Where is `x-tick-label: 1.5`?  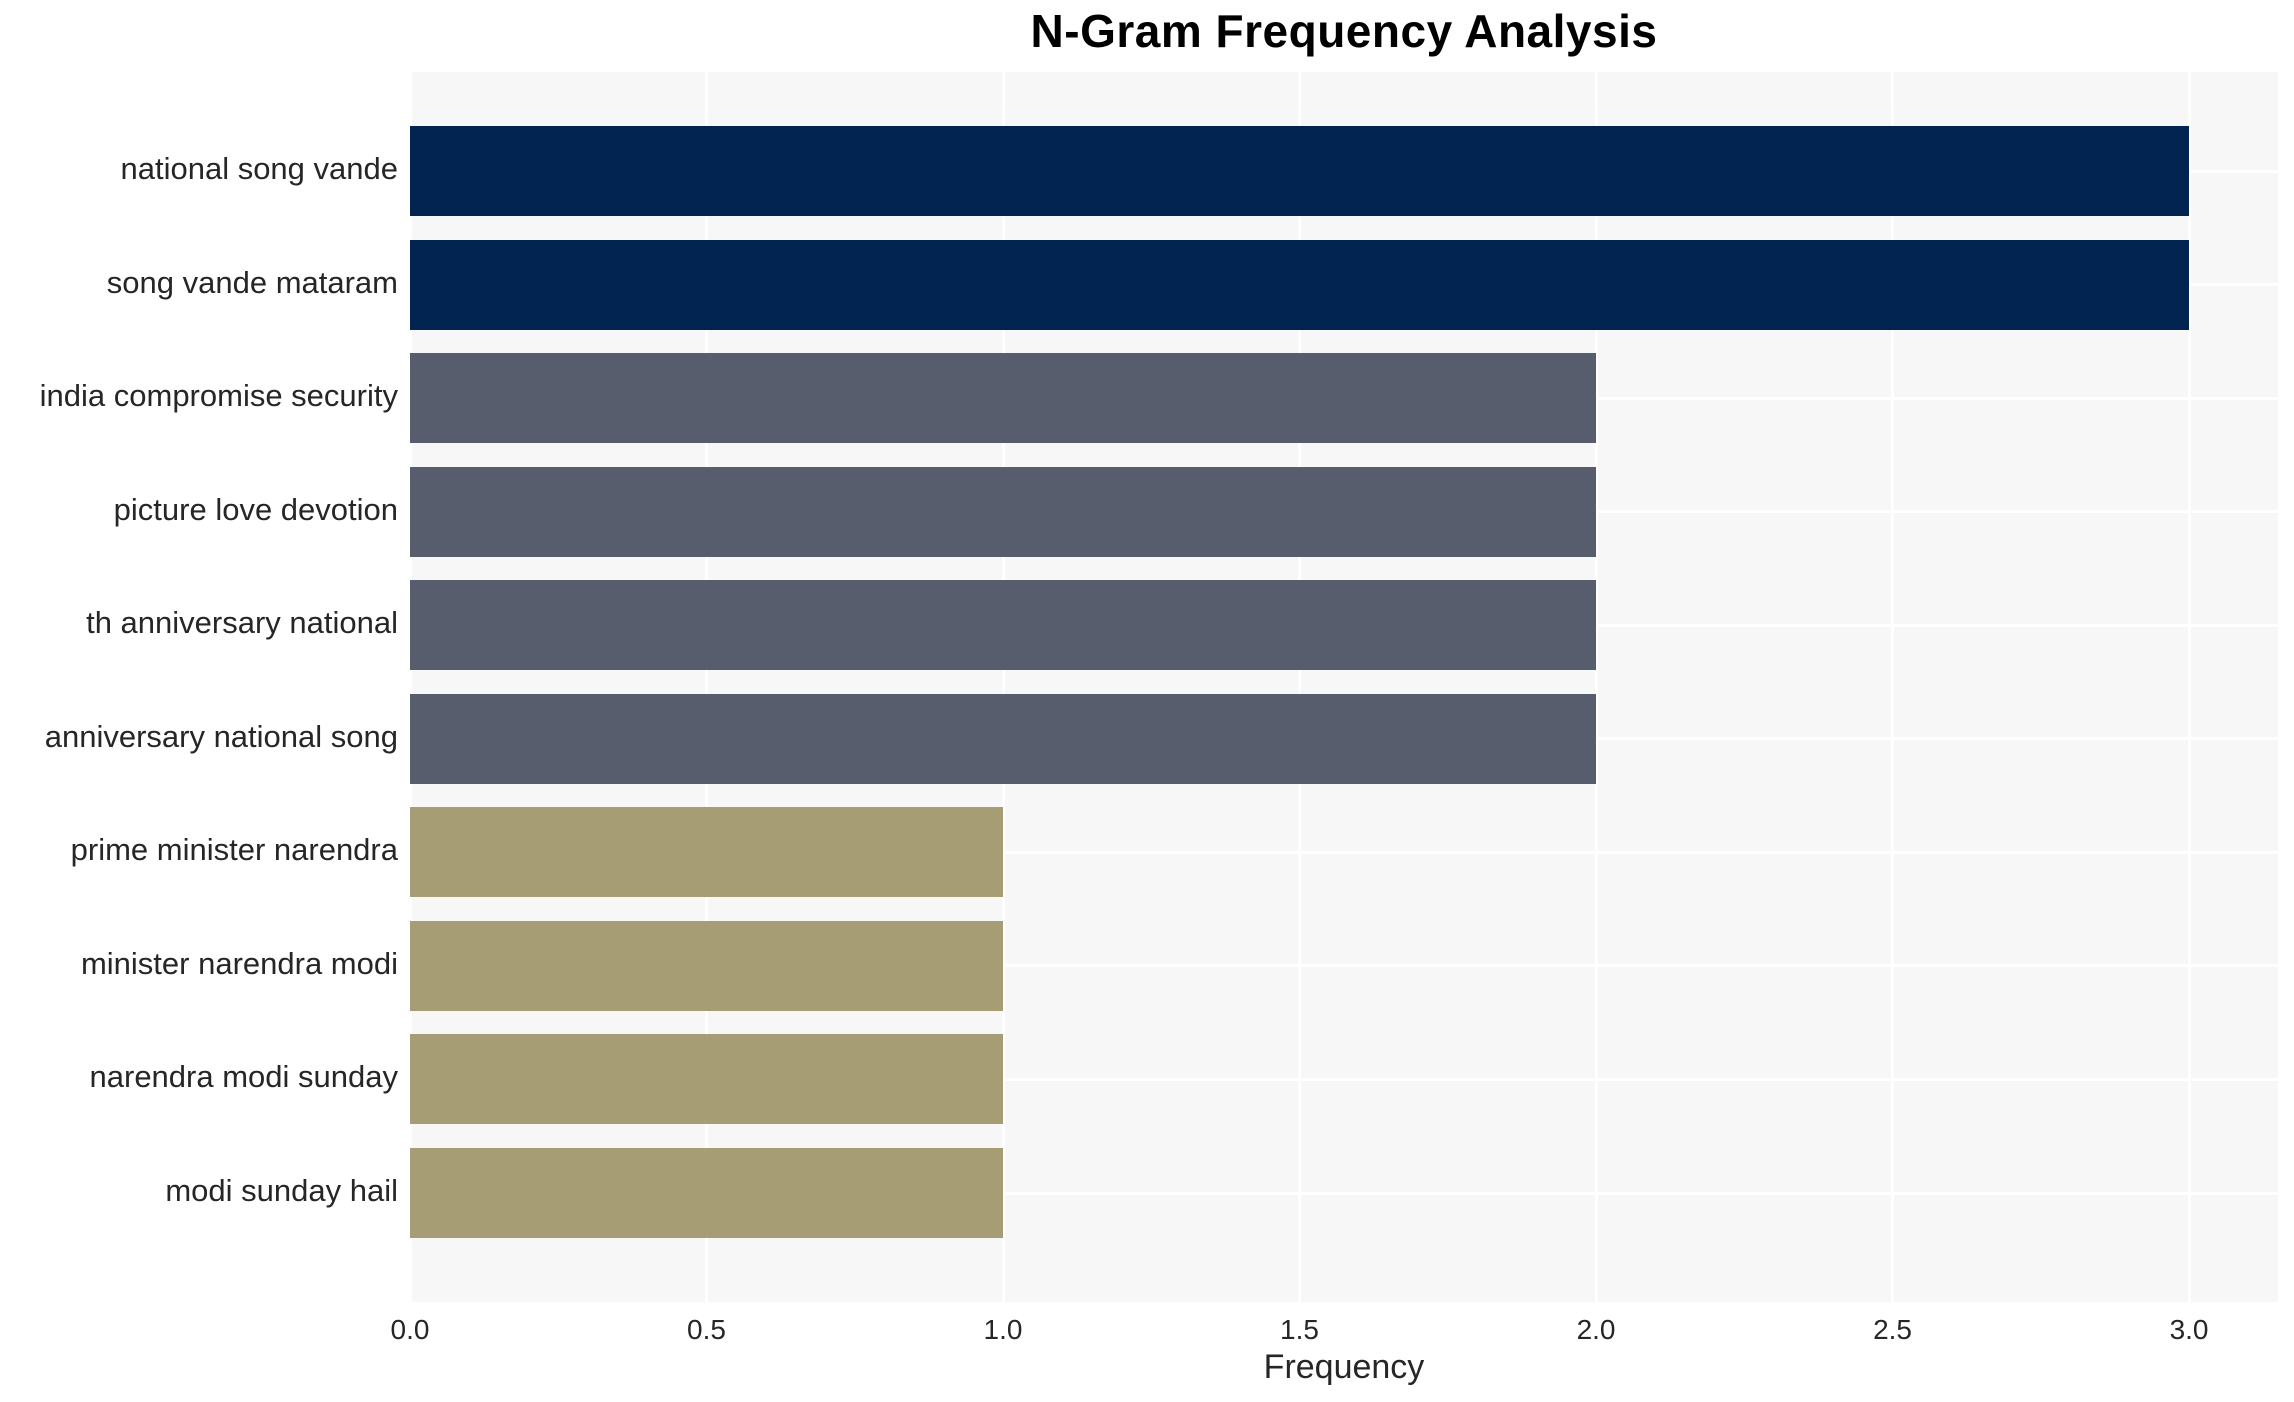
x-tick-label: 1.5 is located at coordinates (1299, 1329).